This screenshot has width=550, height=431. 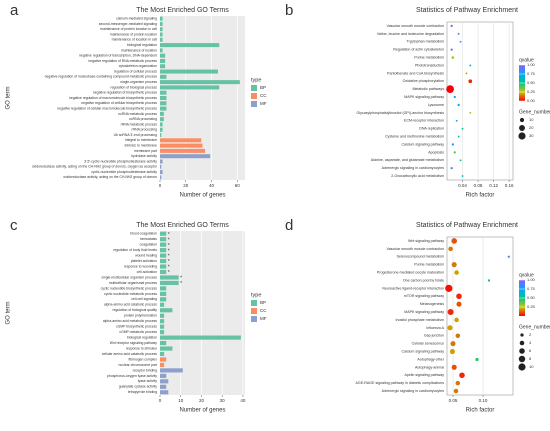 What do you see at coordinates (142, 392) in the screenshot?
I see `y-tick-label: tetrapyrrole binding` at bounding box center [142, 392].